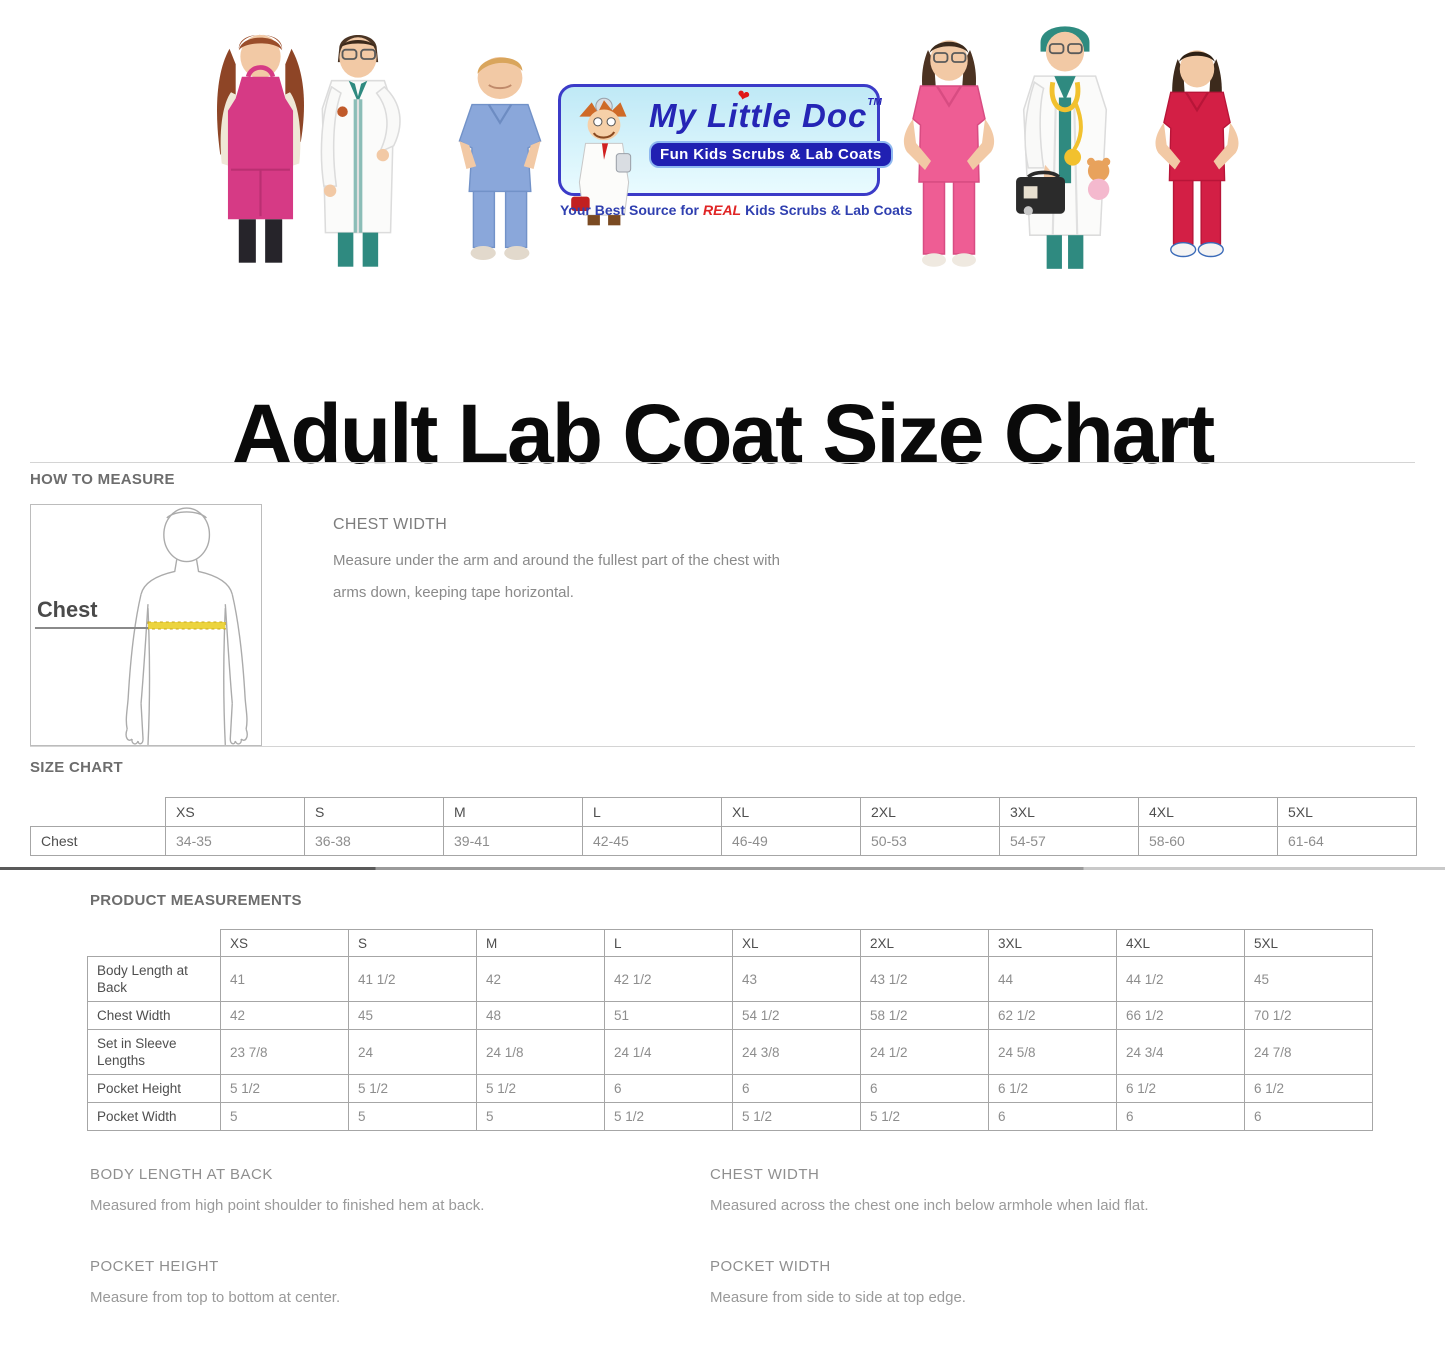  What do you see at coordinates (98, 812) in the screenshot?
I see `table-corner-blank` at bounding box center [98, 812].